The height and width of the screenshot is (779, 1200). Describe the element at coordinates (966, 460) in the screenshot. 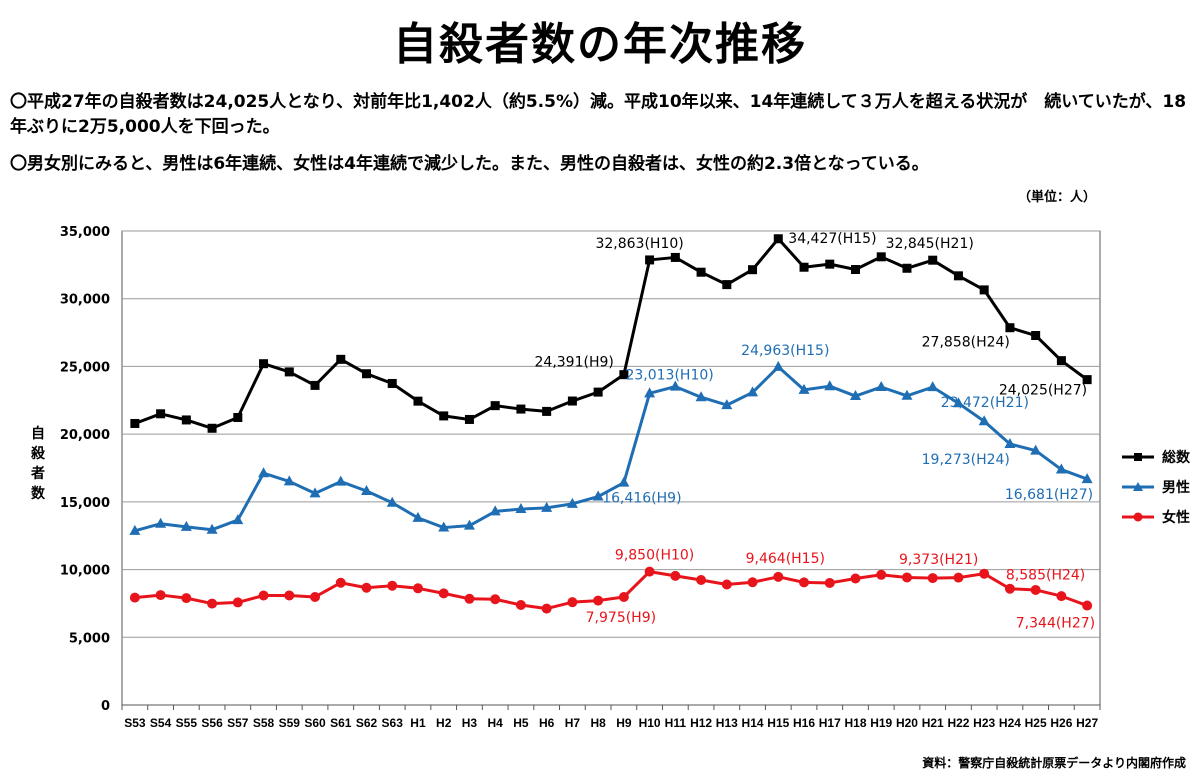

I see `data-label-male: 19,273(H24)` at that location.